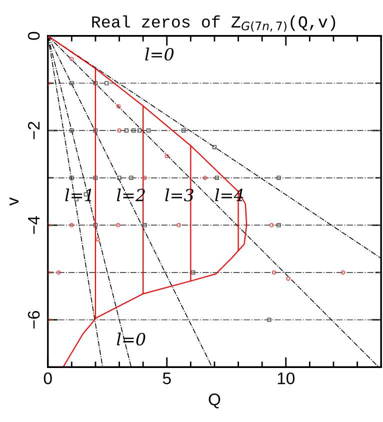  Describe the element at coordinates (34, 131) in the screenshot. I see `y-tick-label: −2` at that location.